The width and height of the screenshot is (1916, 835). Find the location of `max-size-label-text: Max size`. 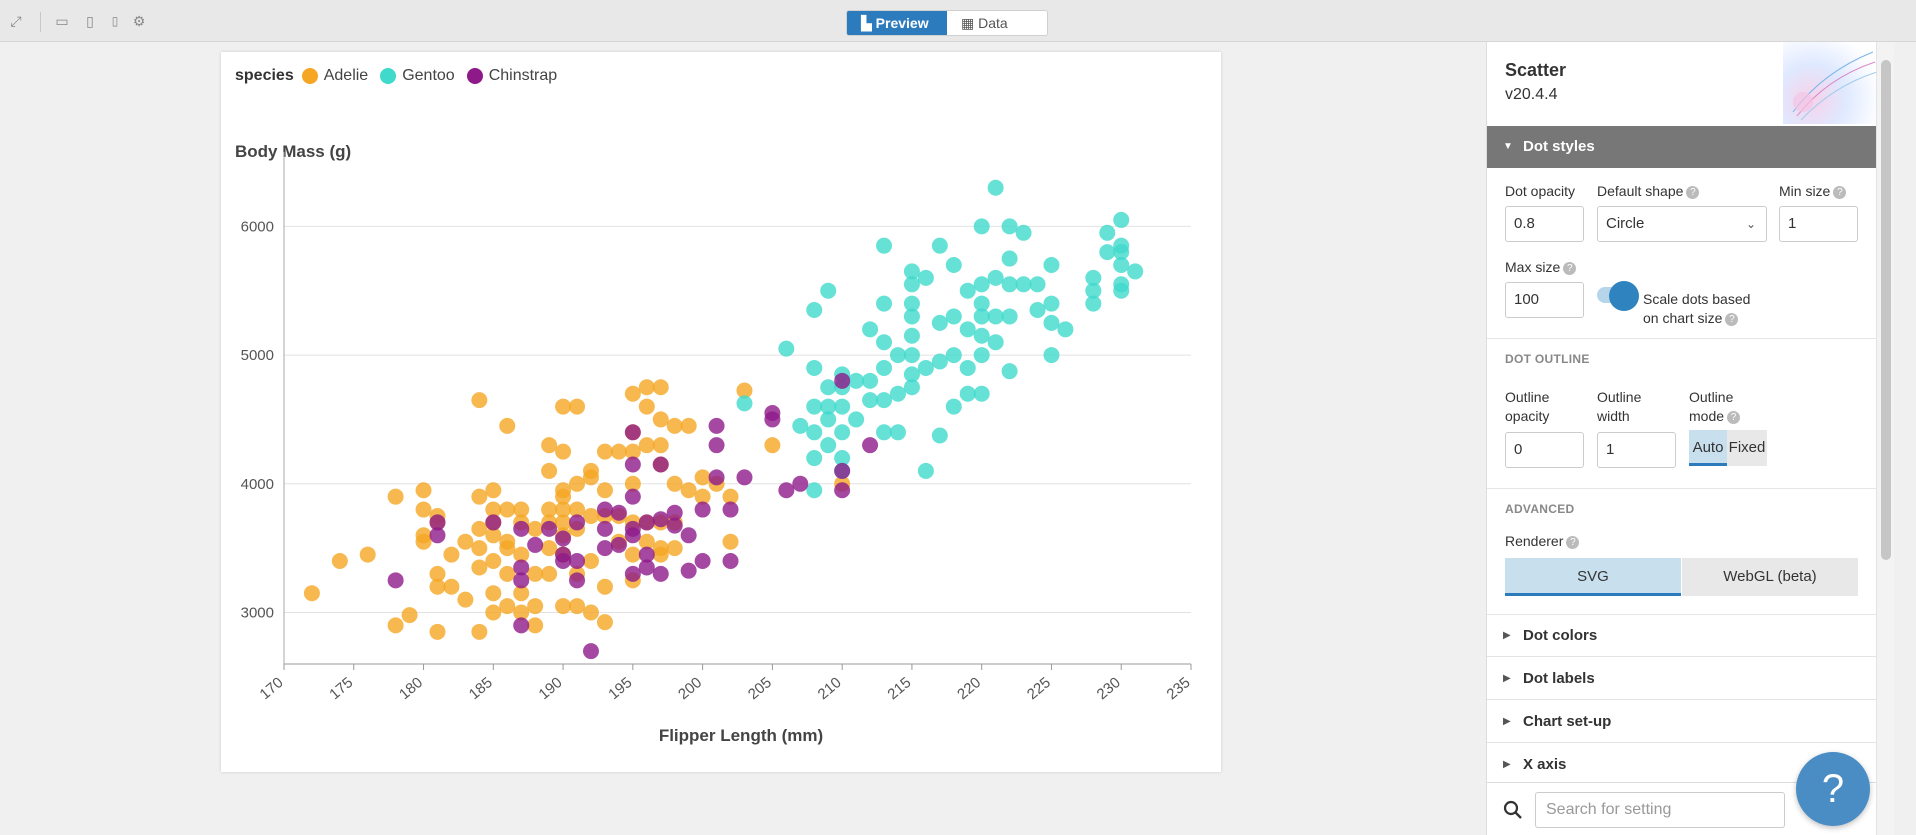

max-size-label-text: Max size is located at coordinates (1533, 267).